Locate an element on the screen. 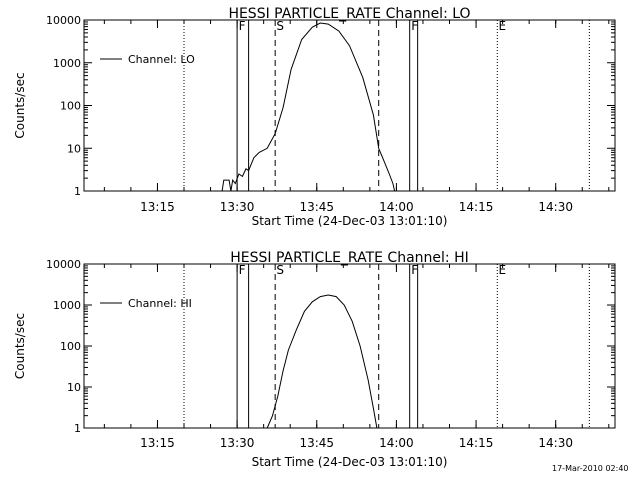 This screenshot has width=640, height=480. chart-title: HESSI PARTICLE_RATE Channel: HI is located at coordinates (349, 258).